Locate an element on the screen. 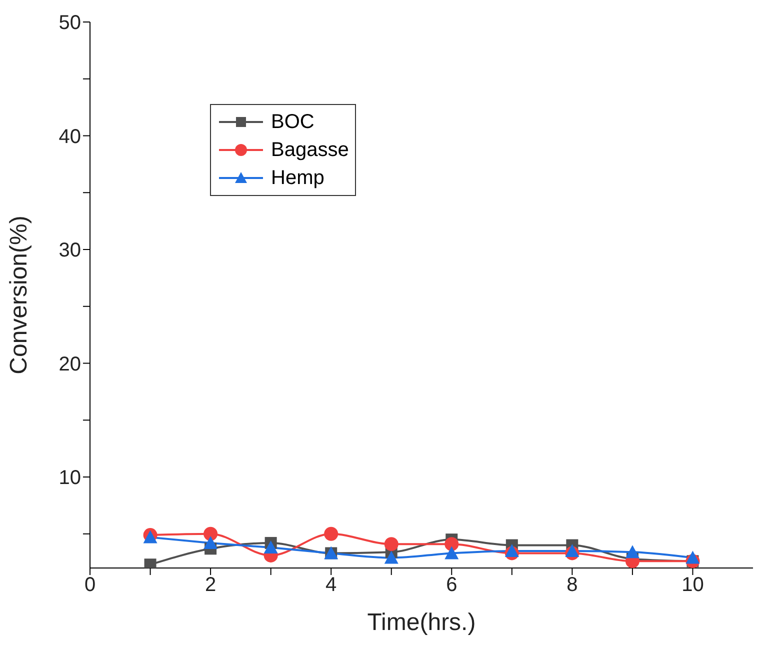 Image resolution: width=757 pixels, height=653 pixels. x-tick-label: 10 is located at coordinates (693, 585).